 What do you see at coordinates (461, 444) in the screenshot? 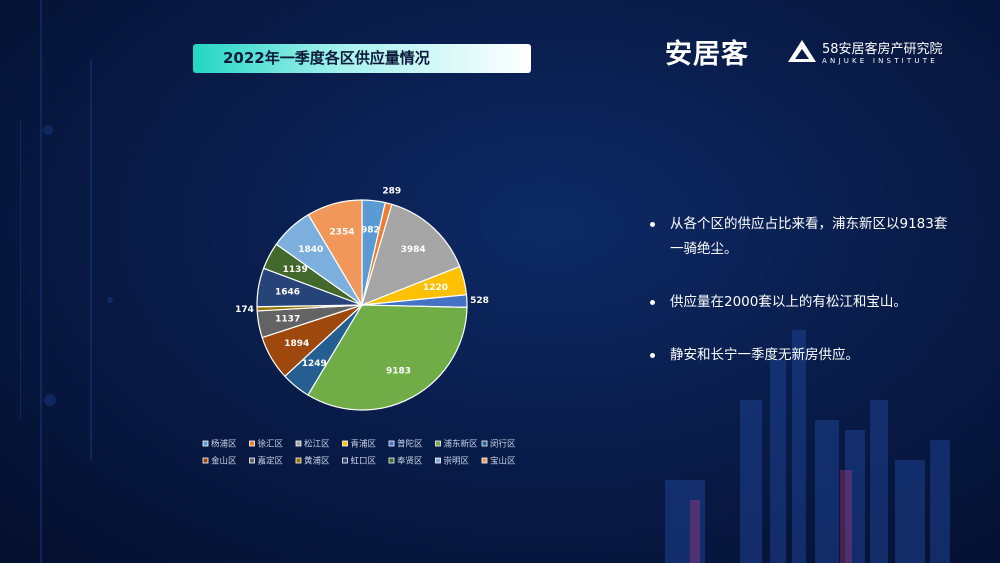
I see `legend-label: 浦东新区` at bounding box center [461, 444].